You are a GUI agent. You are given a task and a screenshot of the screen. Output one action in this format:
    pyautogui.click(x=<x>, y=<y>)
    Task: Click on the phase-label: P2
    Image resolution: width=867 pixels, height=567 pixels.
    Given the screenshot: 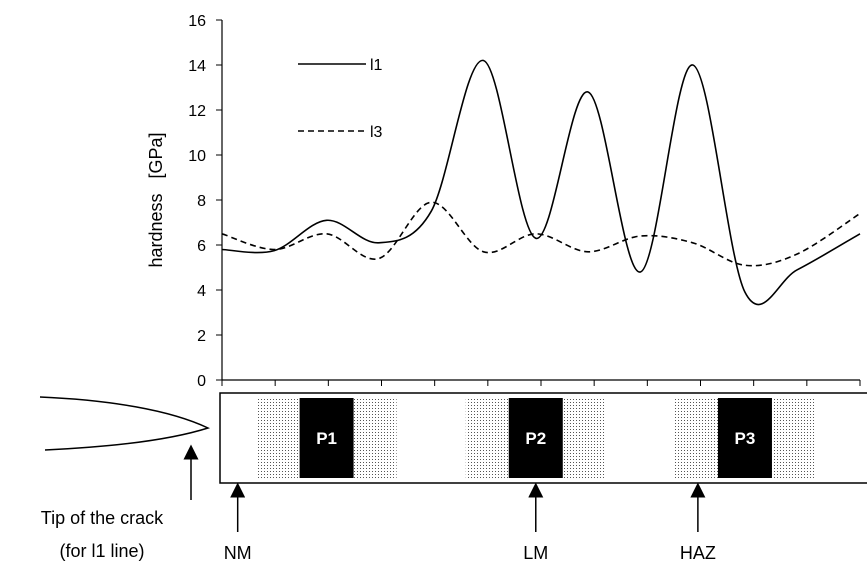 What is the action you would take?
    pyautogui.click(x=535, y=438)
    